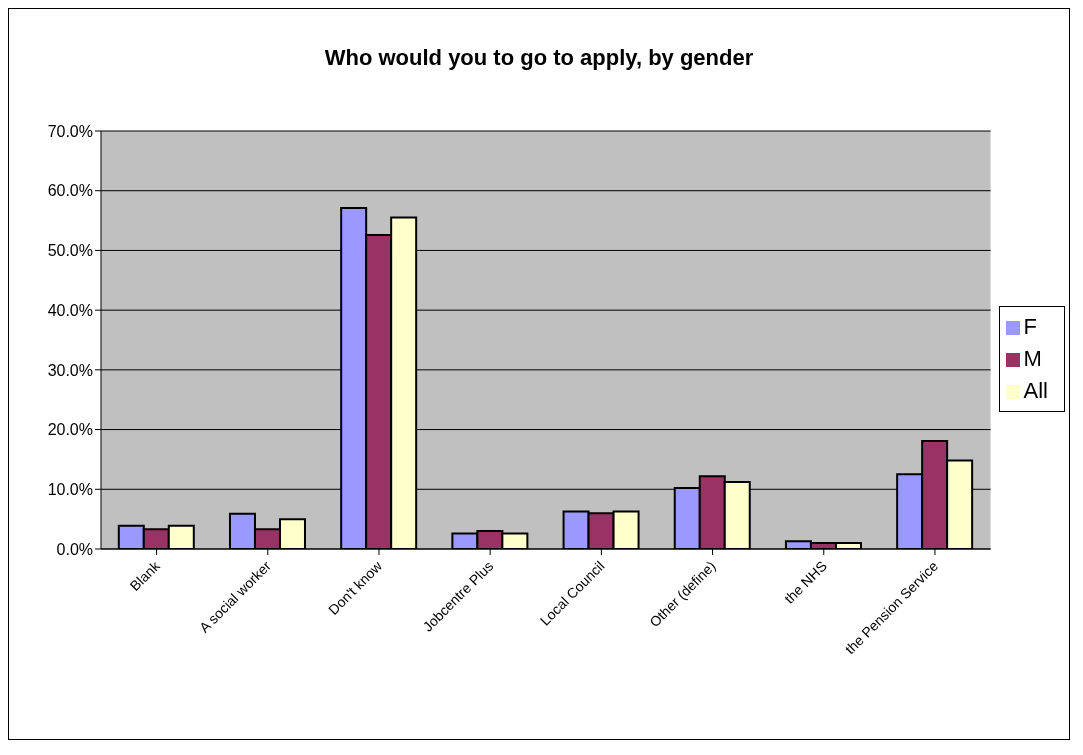 This screenshot has width=1083, height=755. Describe the element at coordinates (70, 489) in the screenshot. I see `y-tick-label: 10.0%` at that location.